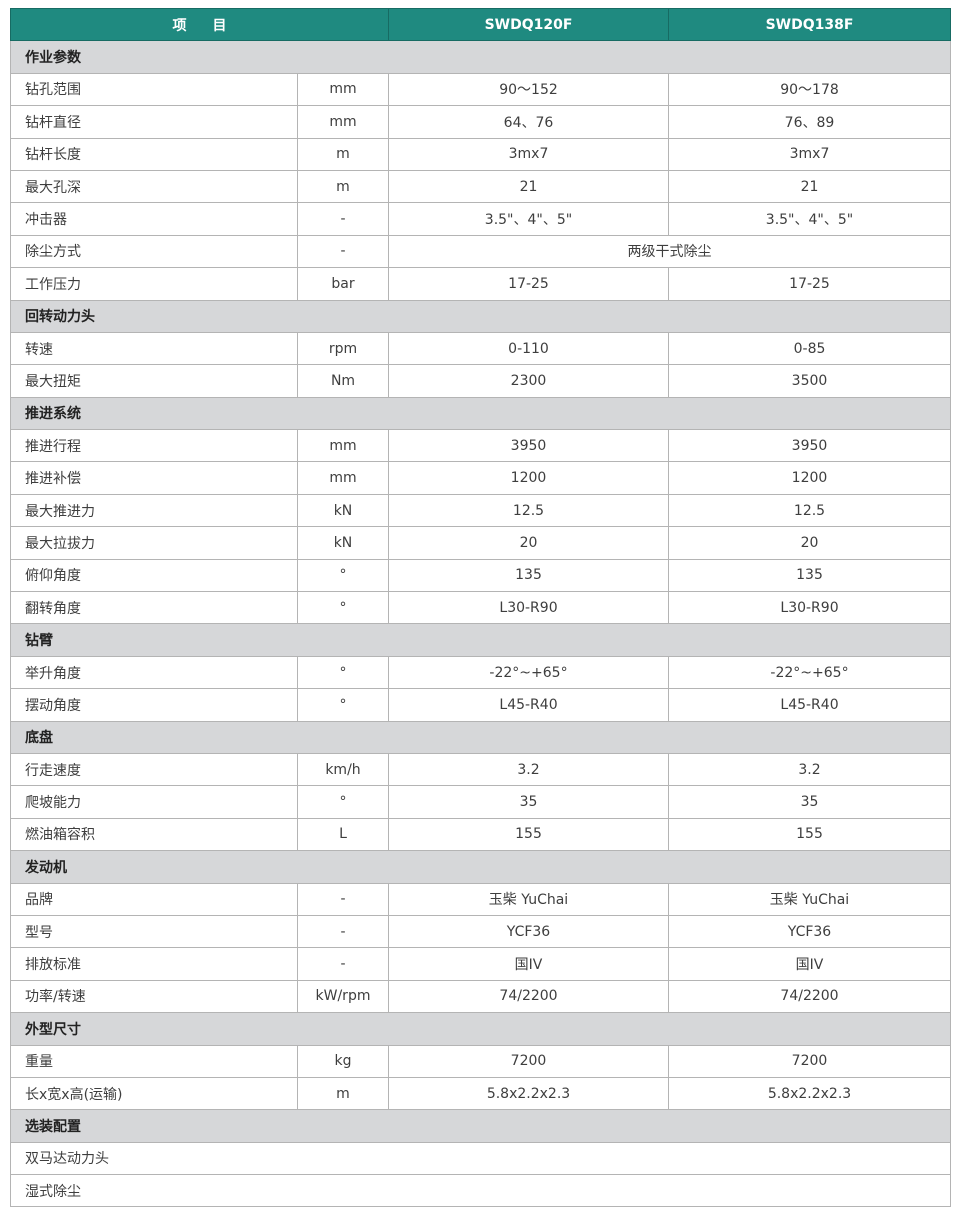 Image resolution: width=960 pixels, height=1219 pixels. I want to click on param-label: 最大扭矩, so click(154, 381).